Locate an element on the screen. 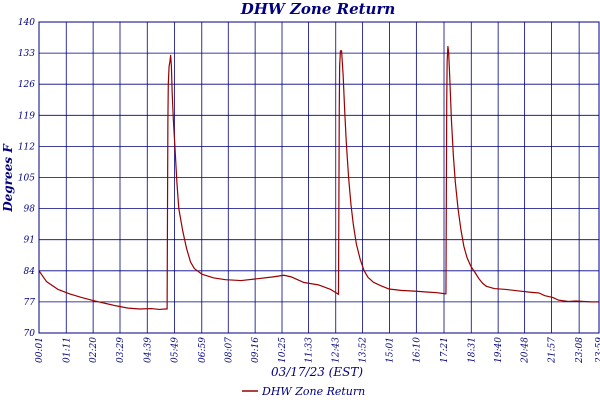 This screenshot has width=600, height=400. y-tick-label-2: 84 is located at coordinates (30, 272).